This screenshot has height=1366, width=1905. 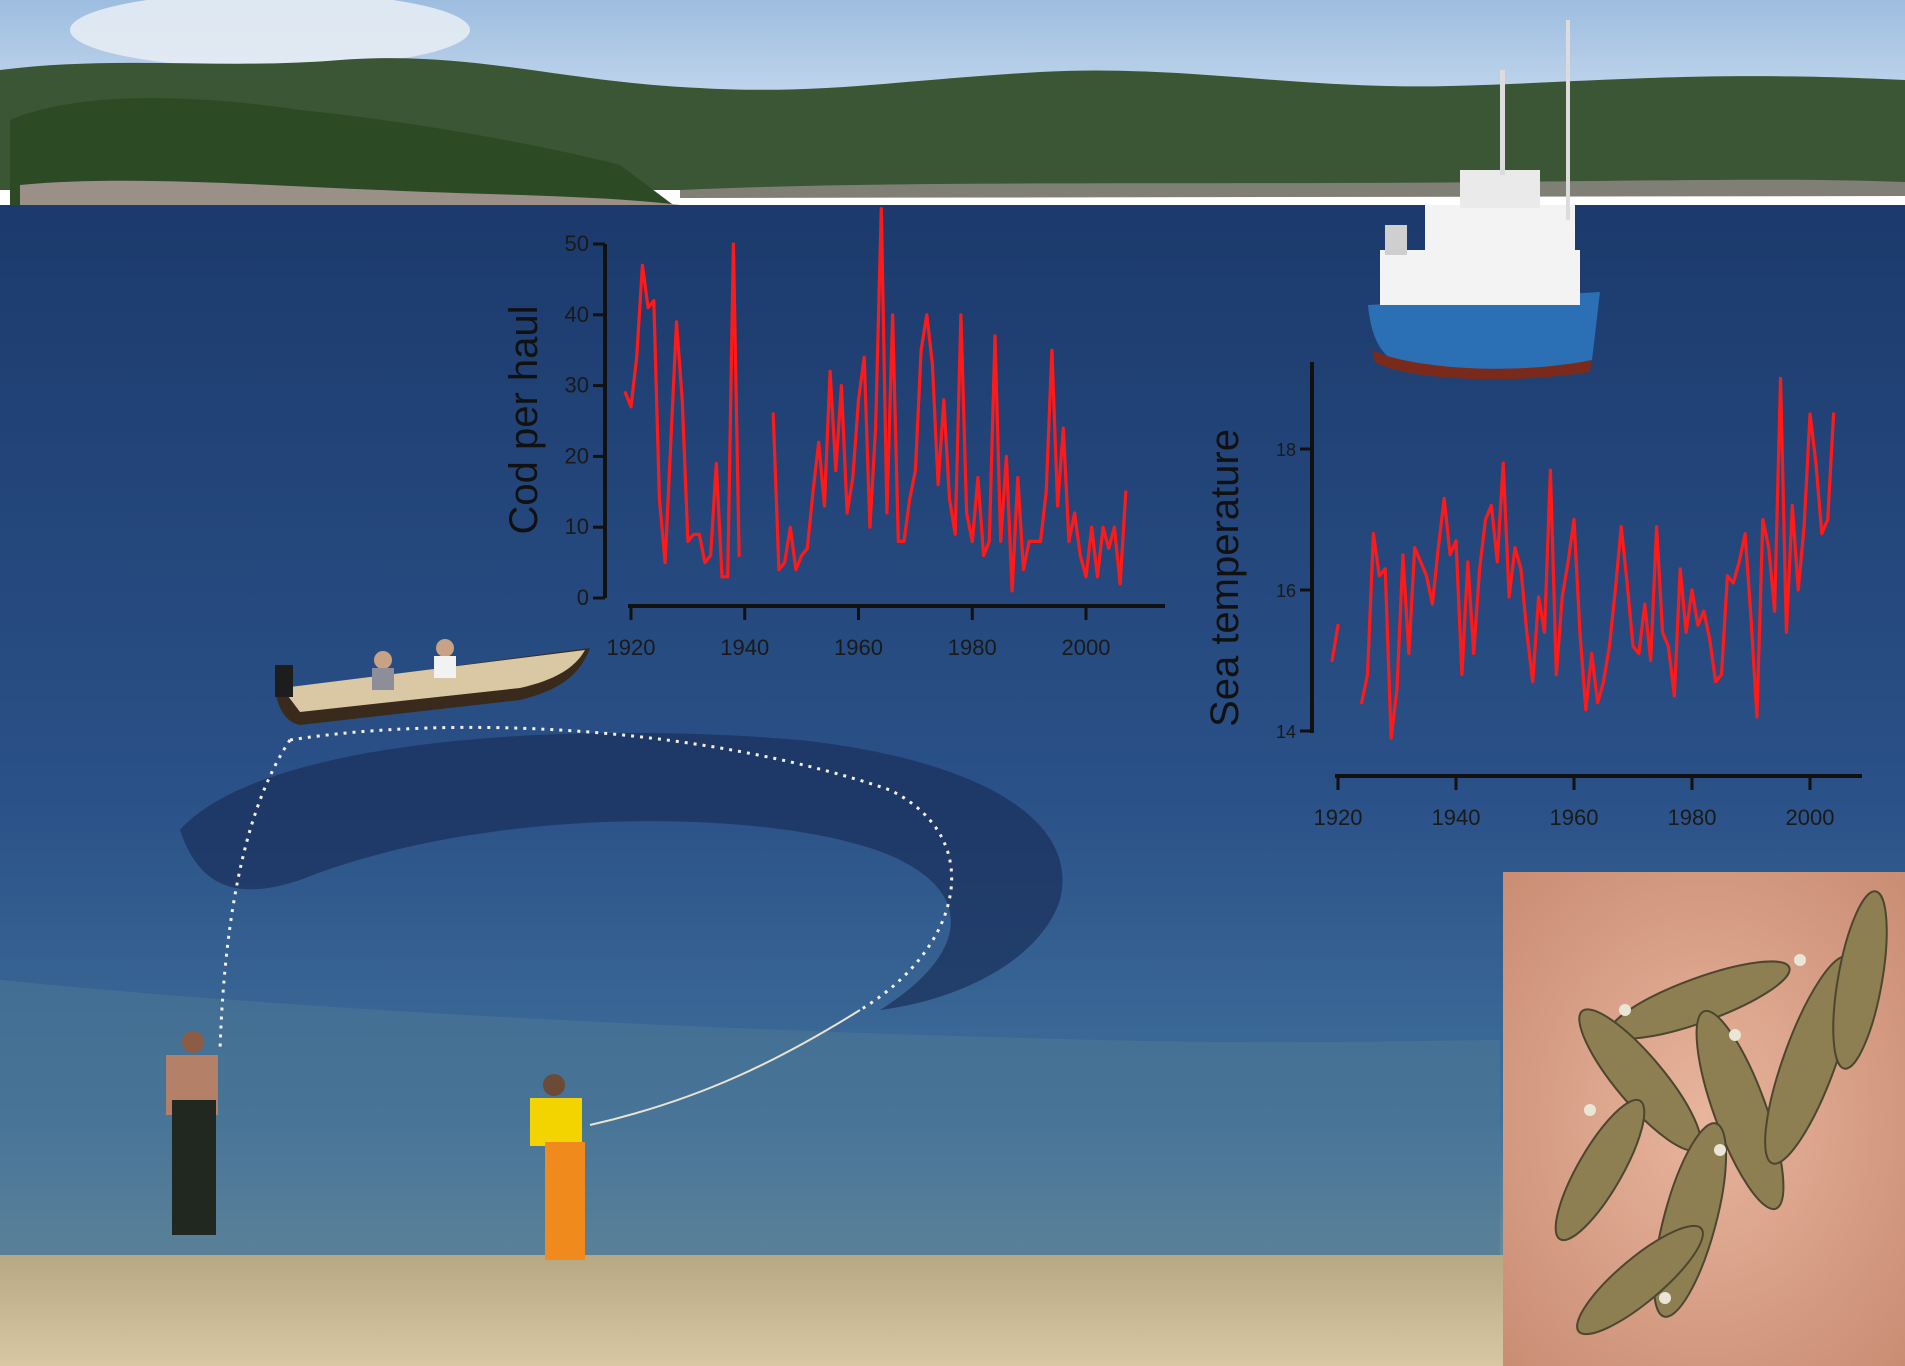 I want to click on temp-x-tick-label: 1920, so click(x=1338, y=817).